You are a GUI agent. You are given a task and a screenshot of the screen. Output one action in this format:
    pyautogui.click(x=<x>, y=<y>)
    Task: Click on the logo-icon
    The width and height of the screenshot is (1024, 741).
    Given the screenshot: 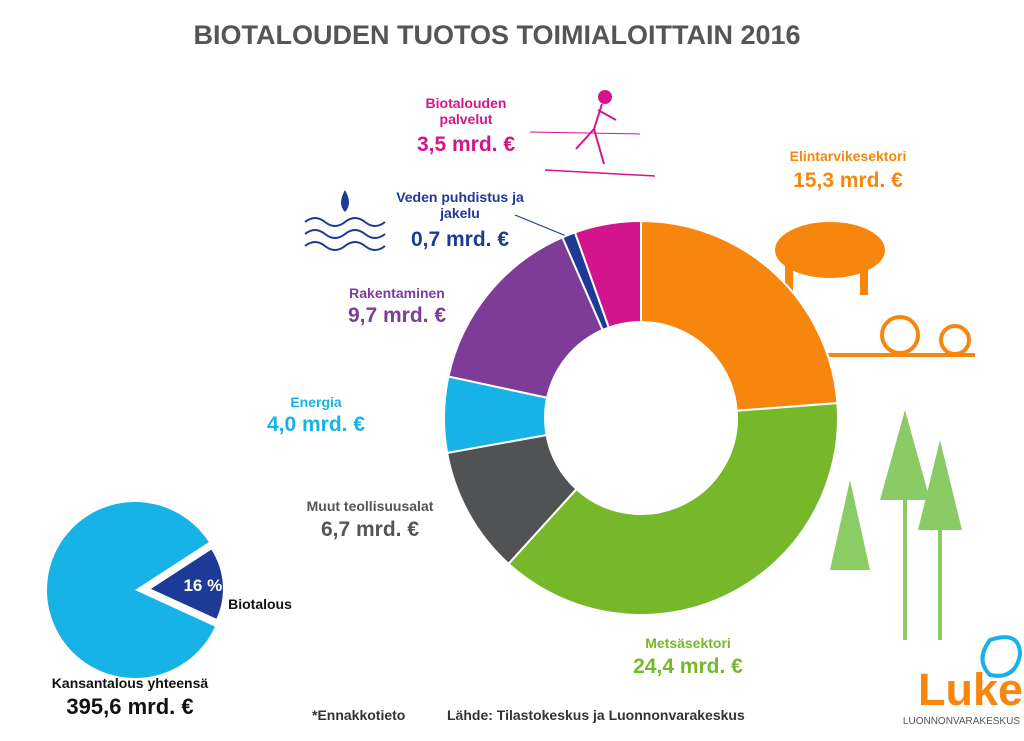 What is the action you would take?
    pyautogui.click(x=1001, y=656)
    